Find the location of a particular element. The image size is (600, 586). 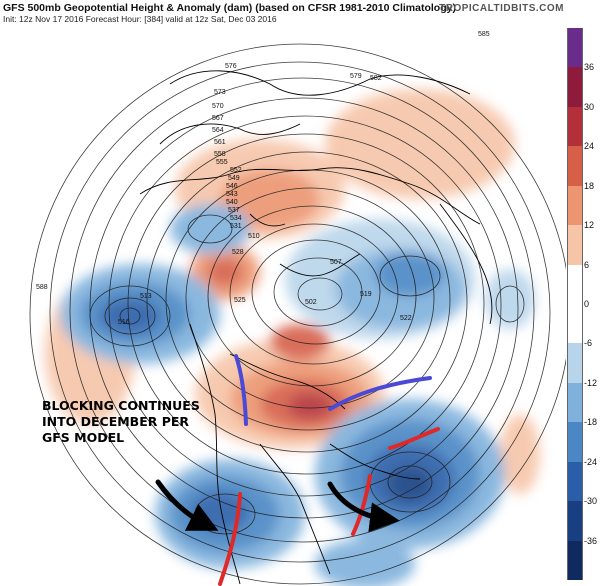

contour-label: 546 is located at coordinates (232, 186).